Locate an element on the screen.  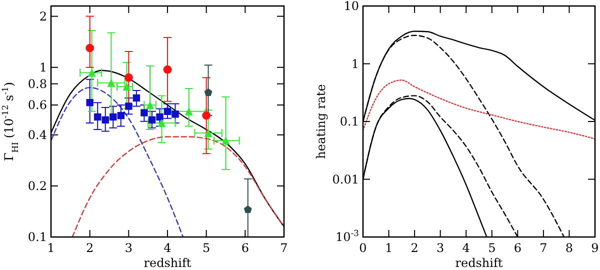
y-tick-label: 0.4 is located at coordinates (38, 135).